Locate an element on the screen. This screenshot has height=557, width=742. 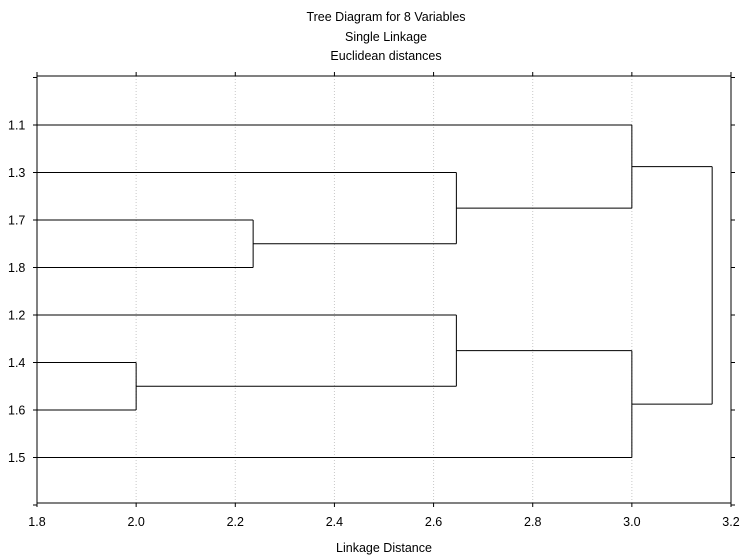
x-tick-label-2: 2.2 is located at coordinates (235, 522).